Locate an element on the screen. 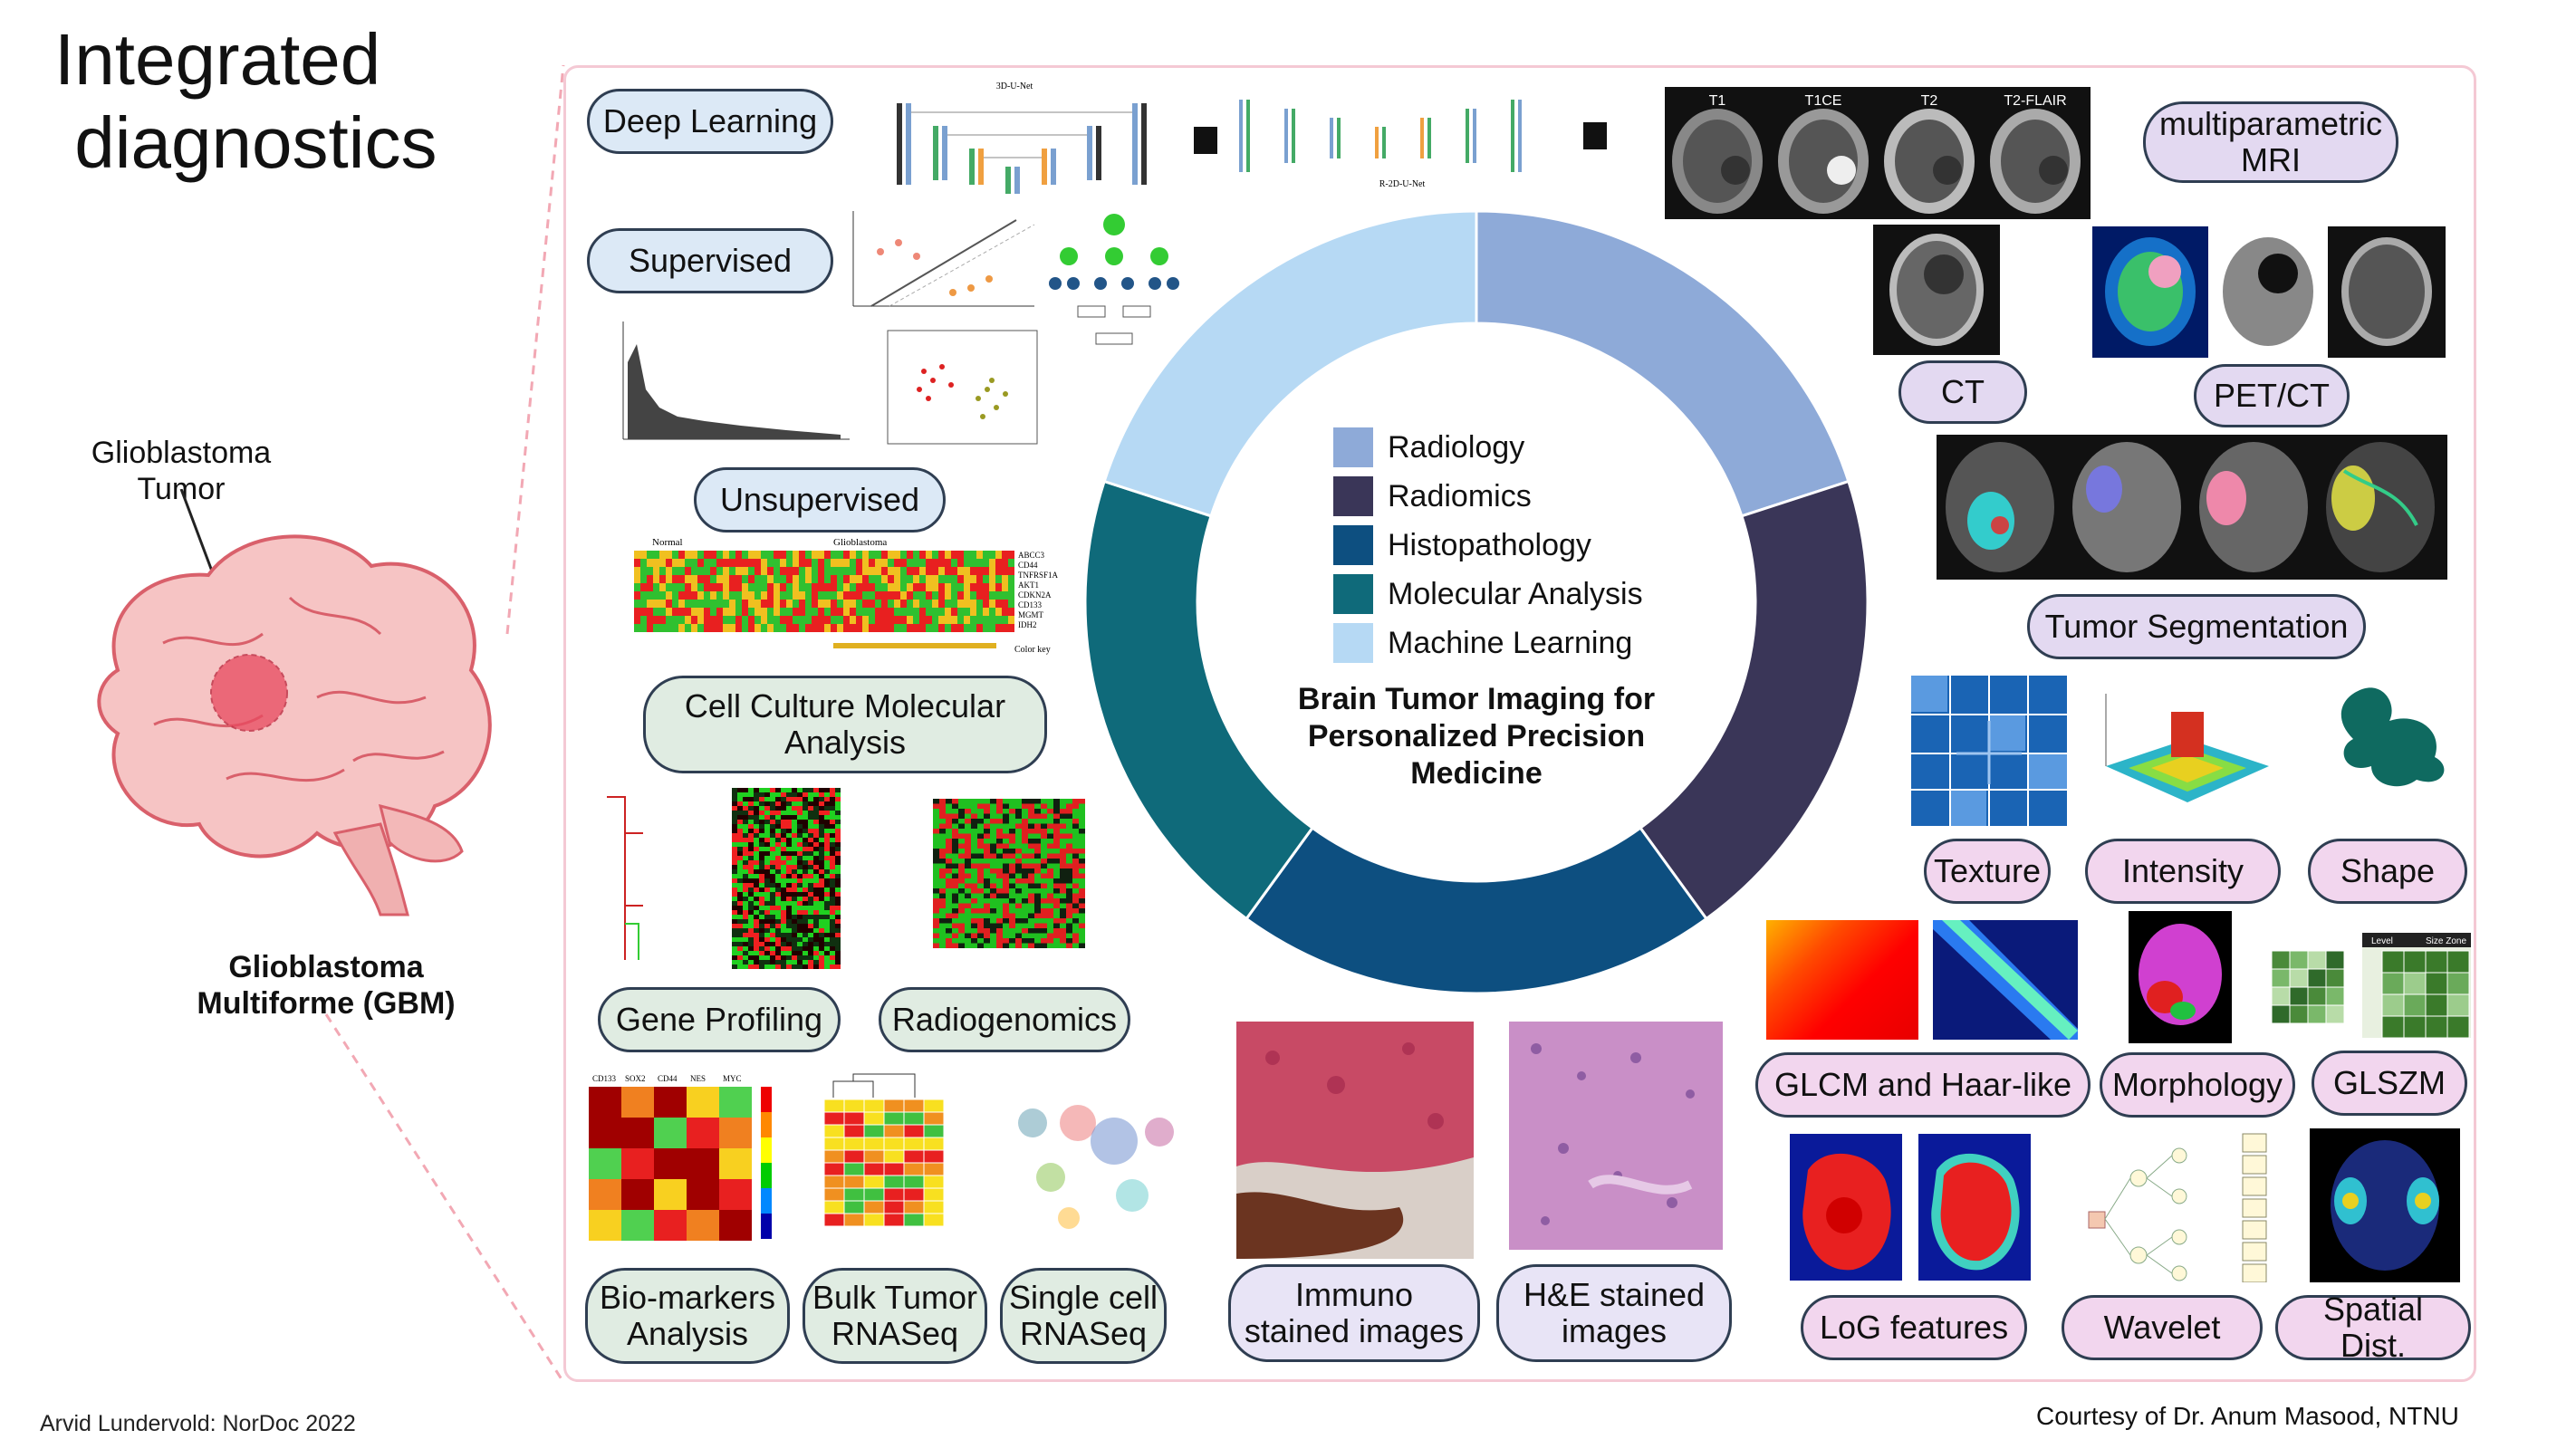 The width and height of the screenshot is (2576, 1449). donut-segment-histopathology is located at coordinates (1476, 910).